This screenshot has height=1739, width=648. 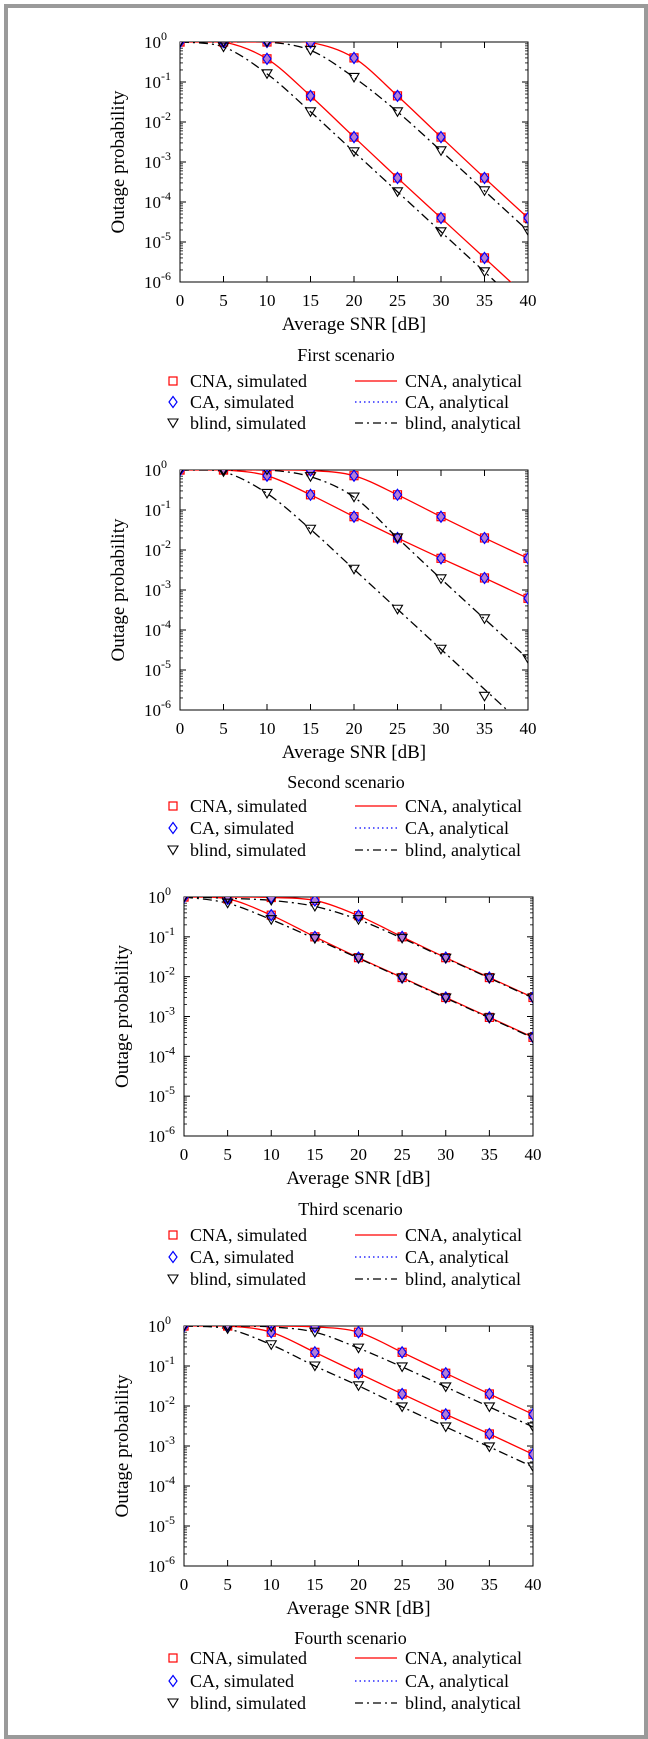 I want to click on chart-caption: Third scenario, so click(x=350, y=1209).